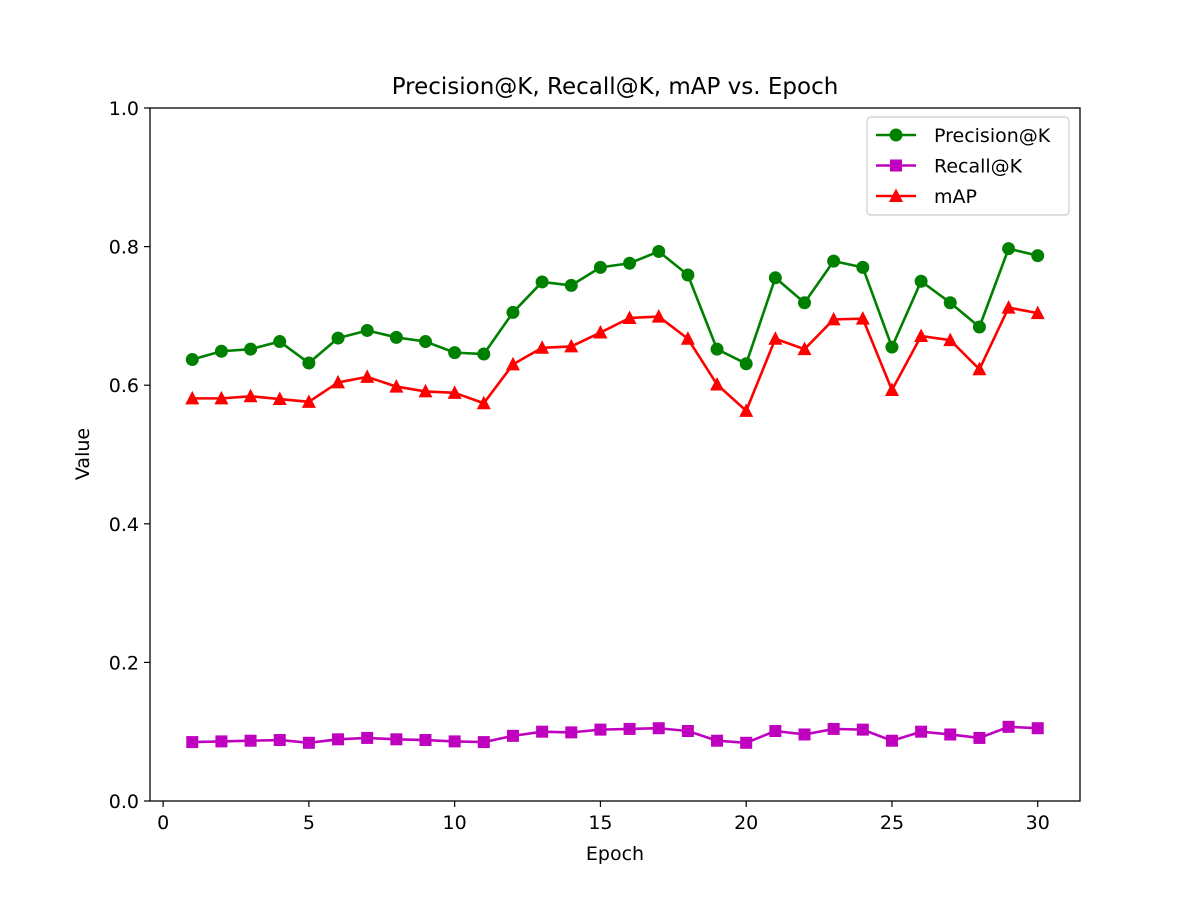 The height and width of the screenshot is (900, 1200). Describe the element at coordinates (124, 109) in the screenshot. I see `y-tick-label: 1.0` at that location.